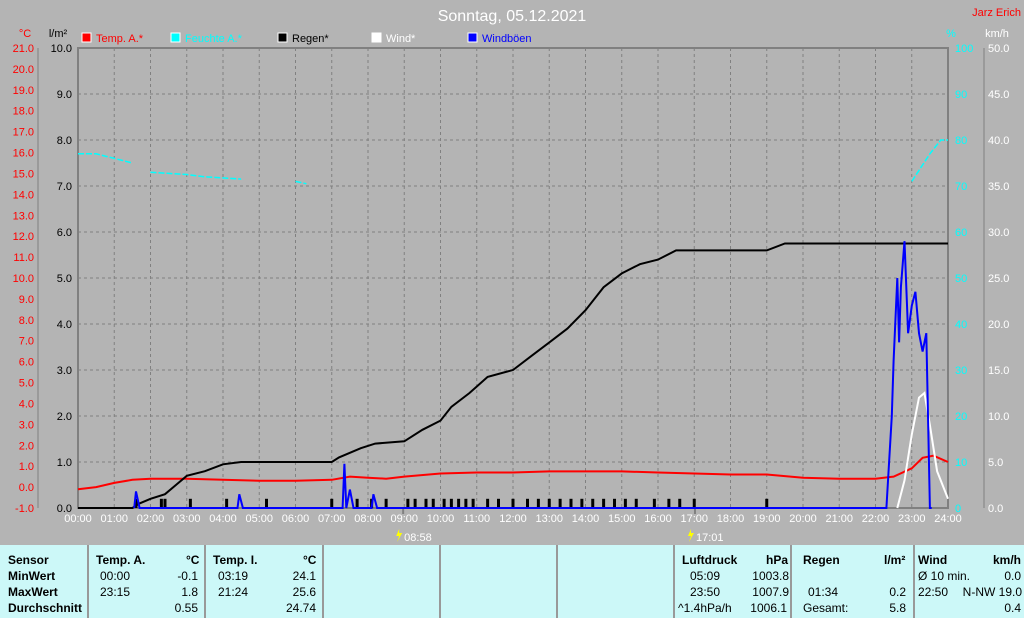 The width and height of the screenshot is (1024, 618). I want to click on wind-unit: km/h, so click(1006, 560).